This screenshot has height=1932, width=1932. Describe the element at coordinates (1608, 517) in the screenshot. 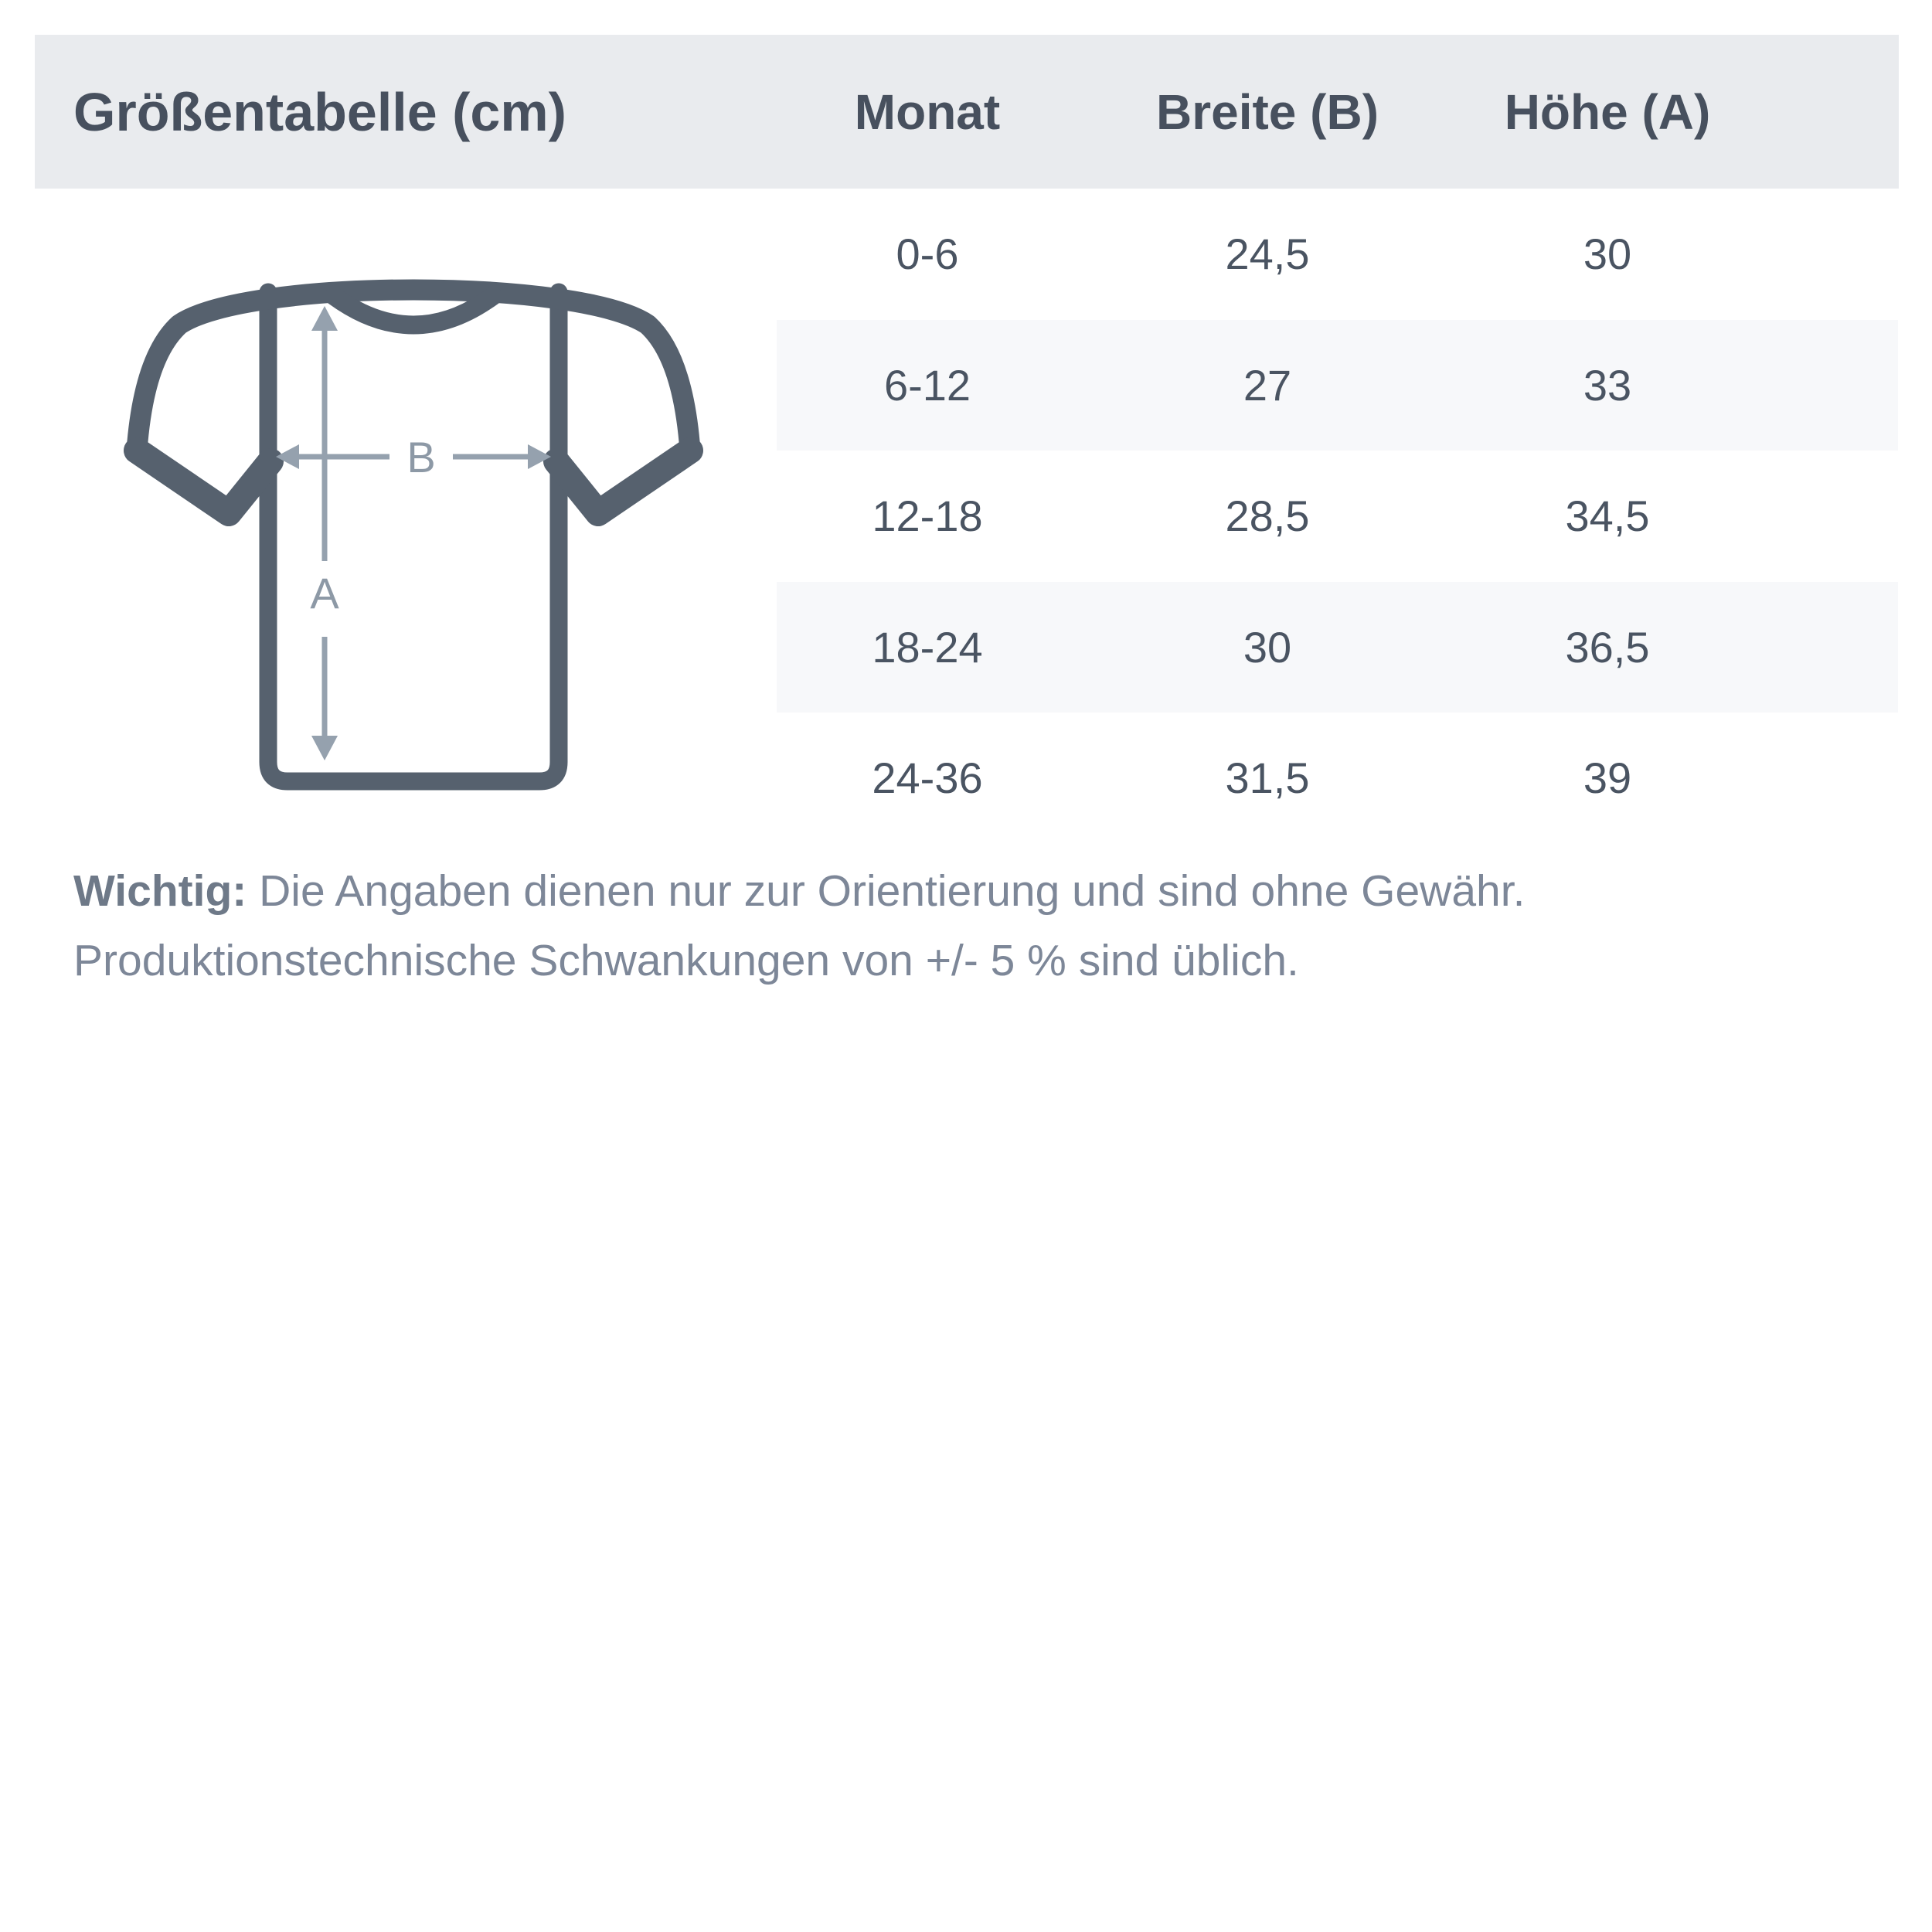

I see `cell-hoehe: 34,5` at that location.